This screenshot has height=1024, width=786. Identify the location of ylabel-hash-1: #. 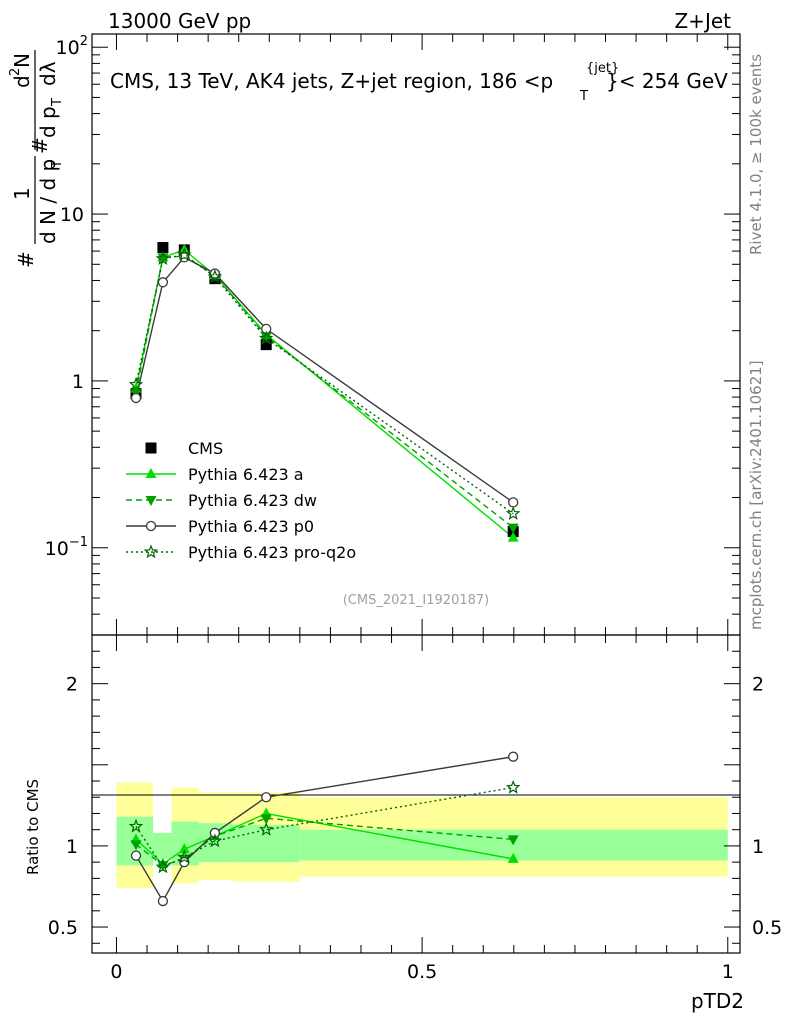
(26, 259).